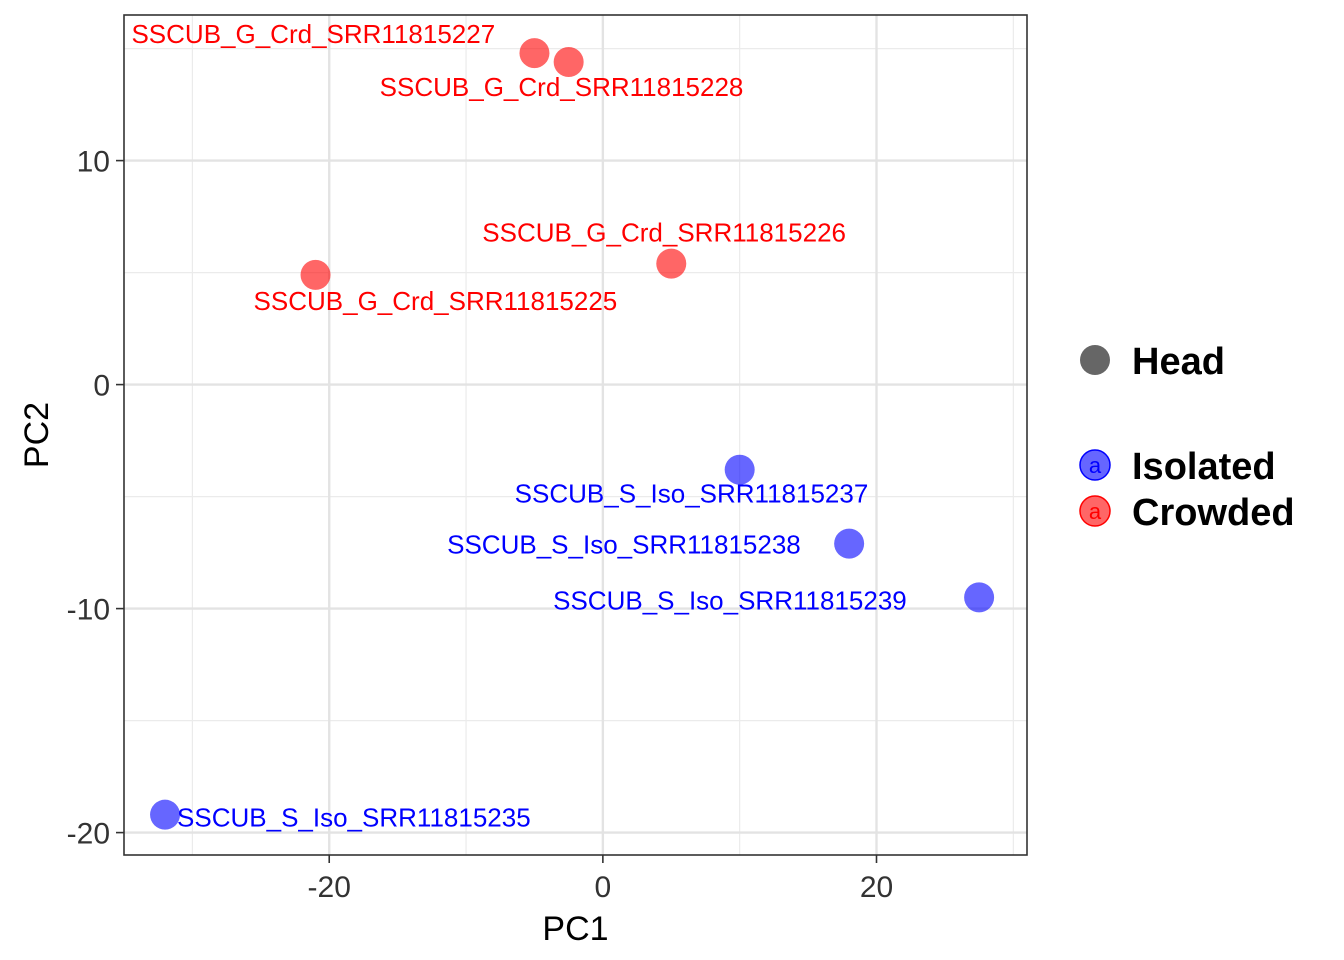 The image size is (1344, 960). What do you see at coordinates (575, 929) in the screenshot?
I see `x-axis-title: PC1` at bounding box center [575, 929].